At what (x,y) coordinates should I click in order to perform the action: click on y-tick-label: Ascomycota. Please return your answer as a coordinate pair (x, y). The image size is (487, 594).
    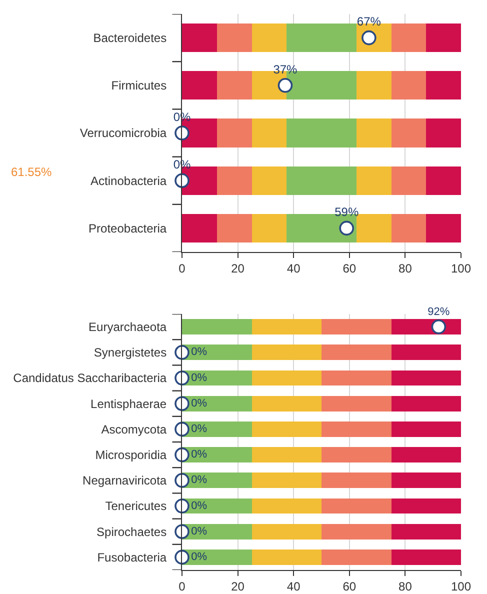
    Looking at the image, I should click on (134, 429).